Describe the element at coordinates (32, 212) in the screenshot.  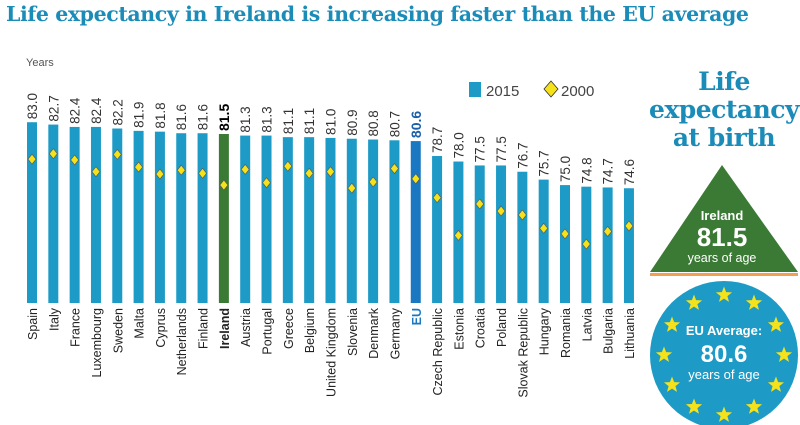
I see `bar-spain` at that location.